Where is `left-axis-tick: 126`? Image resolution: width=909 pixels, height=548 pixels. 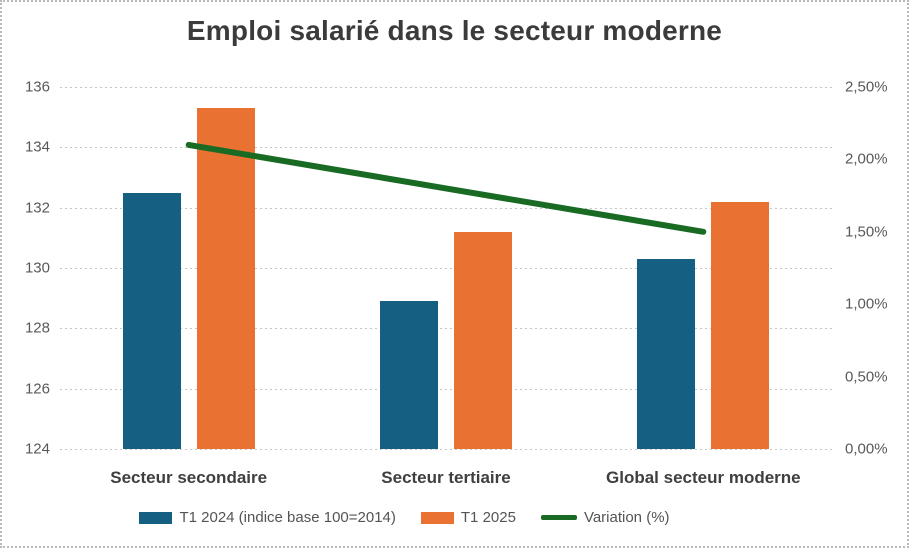
left-axis-tick: 126 is located at coordinates (37, 389).